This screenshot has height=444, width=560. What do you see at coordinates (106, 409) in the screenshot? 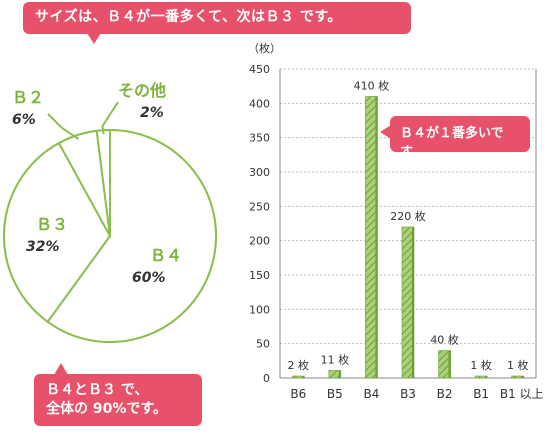
I see `callout-bottom-line2: 全体の 90%です。` at bounding box center [106, 409].